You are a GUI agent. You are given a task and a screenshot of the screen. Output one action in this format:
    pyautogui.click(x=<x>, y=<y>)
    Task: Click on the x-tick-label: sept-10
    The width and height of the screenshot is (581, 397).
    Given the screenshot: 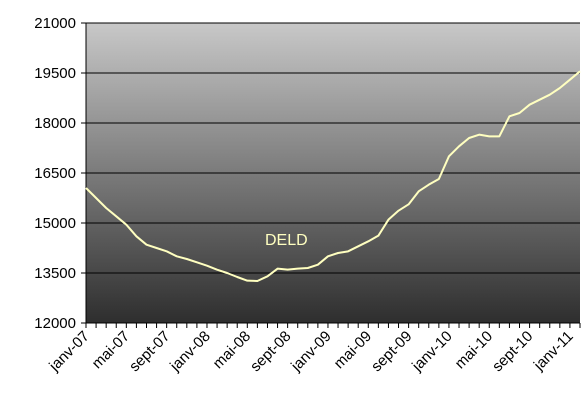 What is the action you would take?
    pyautogui.click(x=512, y=351)
    